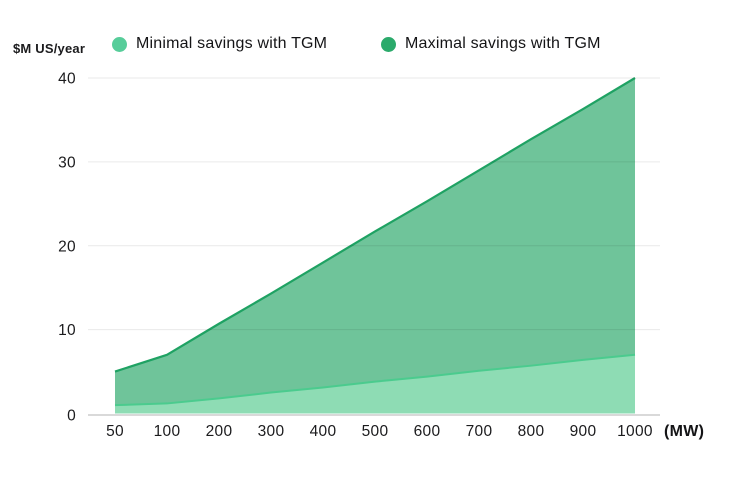 The image size is (742, 484). I want to click on y-tick-label-10: 10, so click(67, 330).